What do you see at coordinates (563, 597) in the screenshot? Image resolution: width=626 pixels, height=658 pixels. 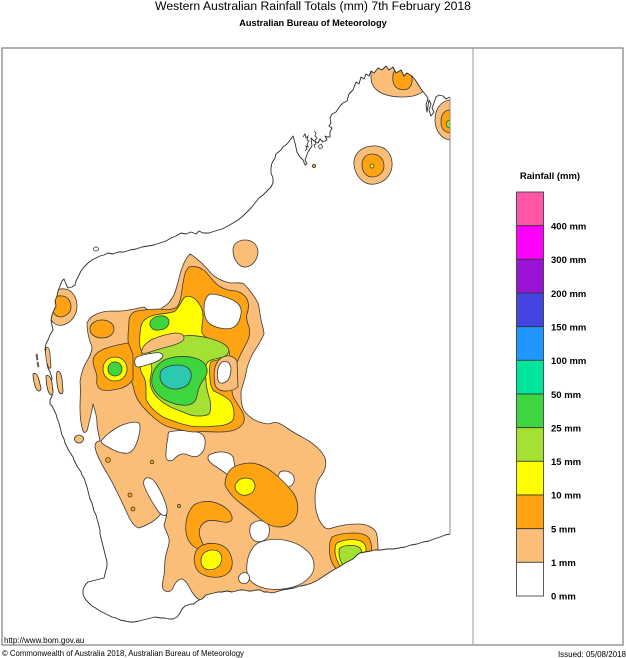 I see `svg-text: 0 mm` at bounding box center [563, 597].